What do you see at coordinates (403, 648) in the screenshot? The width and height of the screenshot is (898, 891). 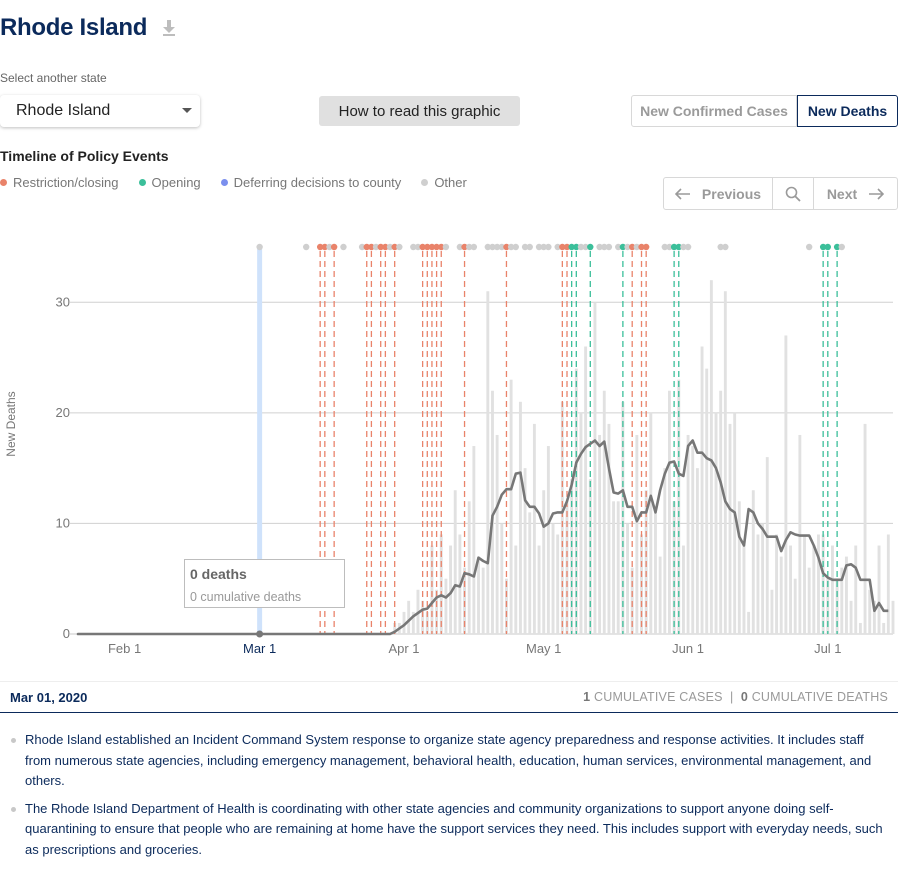 I see `x-tick-label: Apr 1` at bounding box center [403, 648].